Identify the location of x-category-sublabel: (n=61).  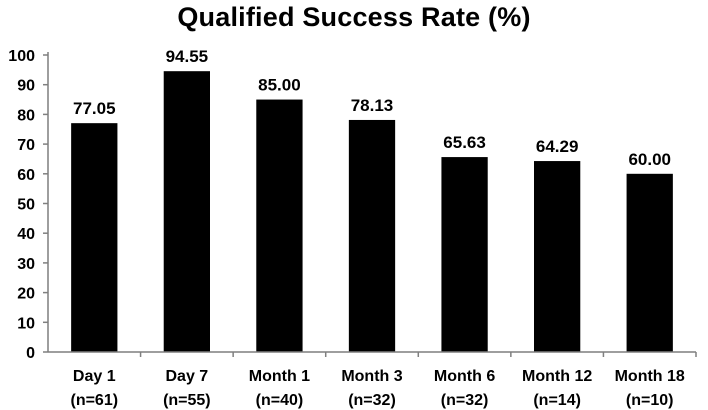
(94, 400).